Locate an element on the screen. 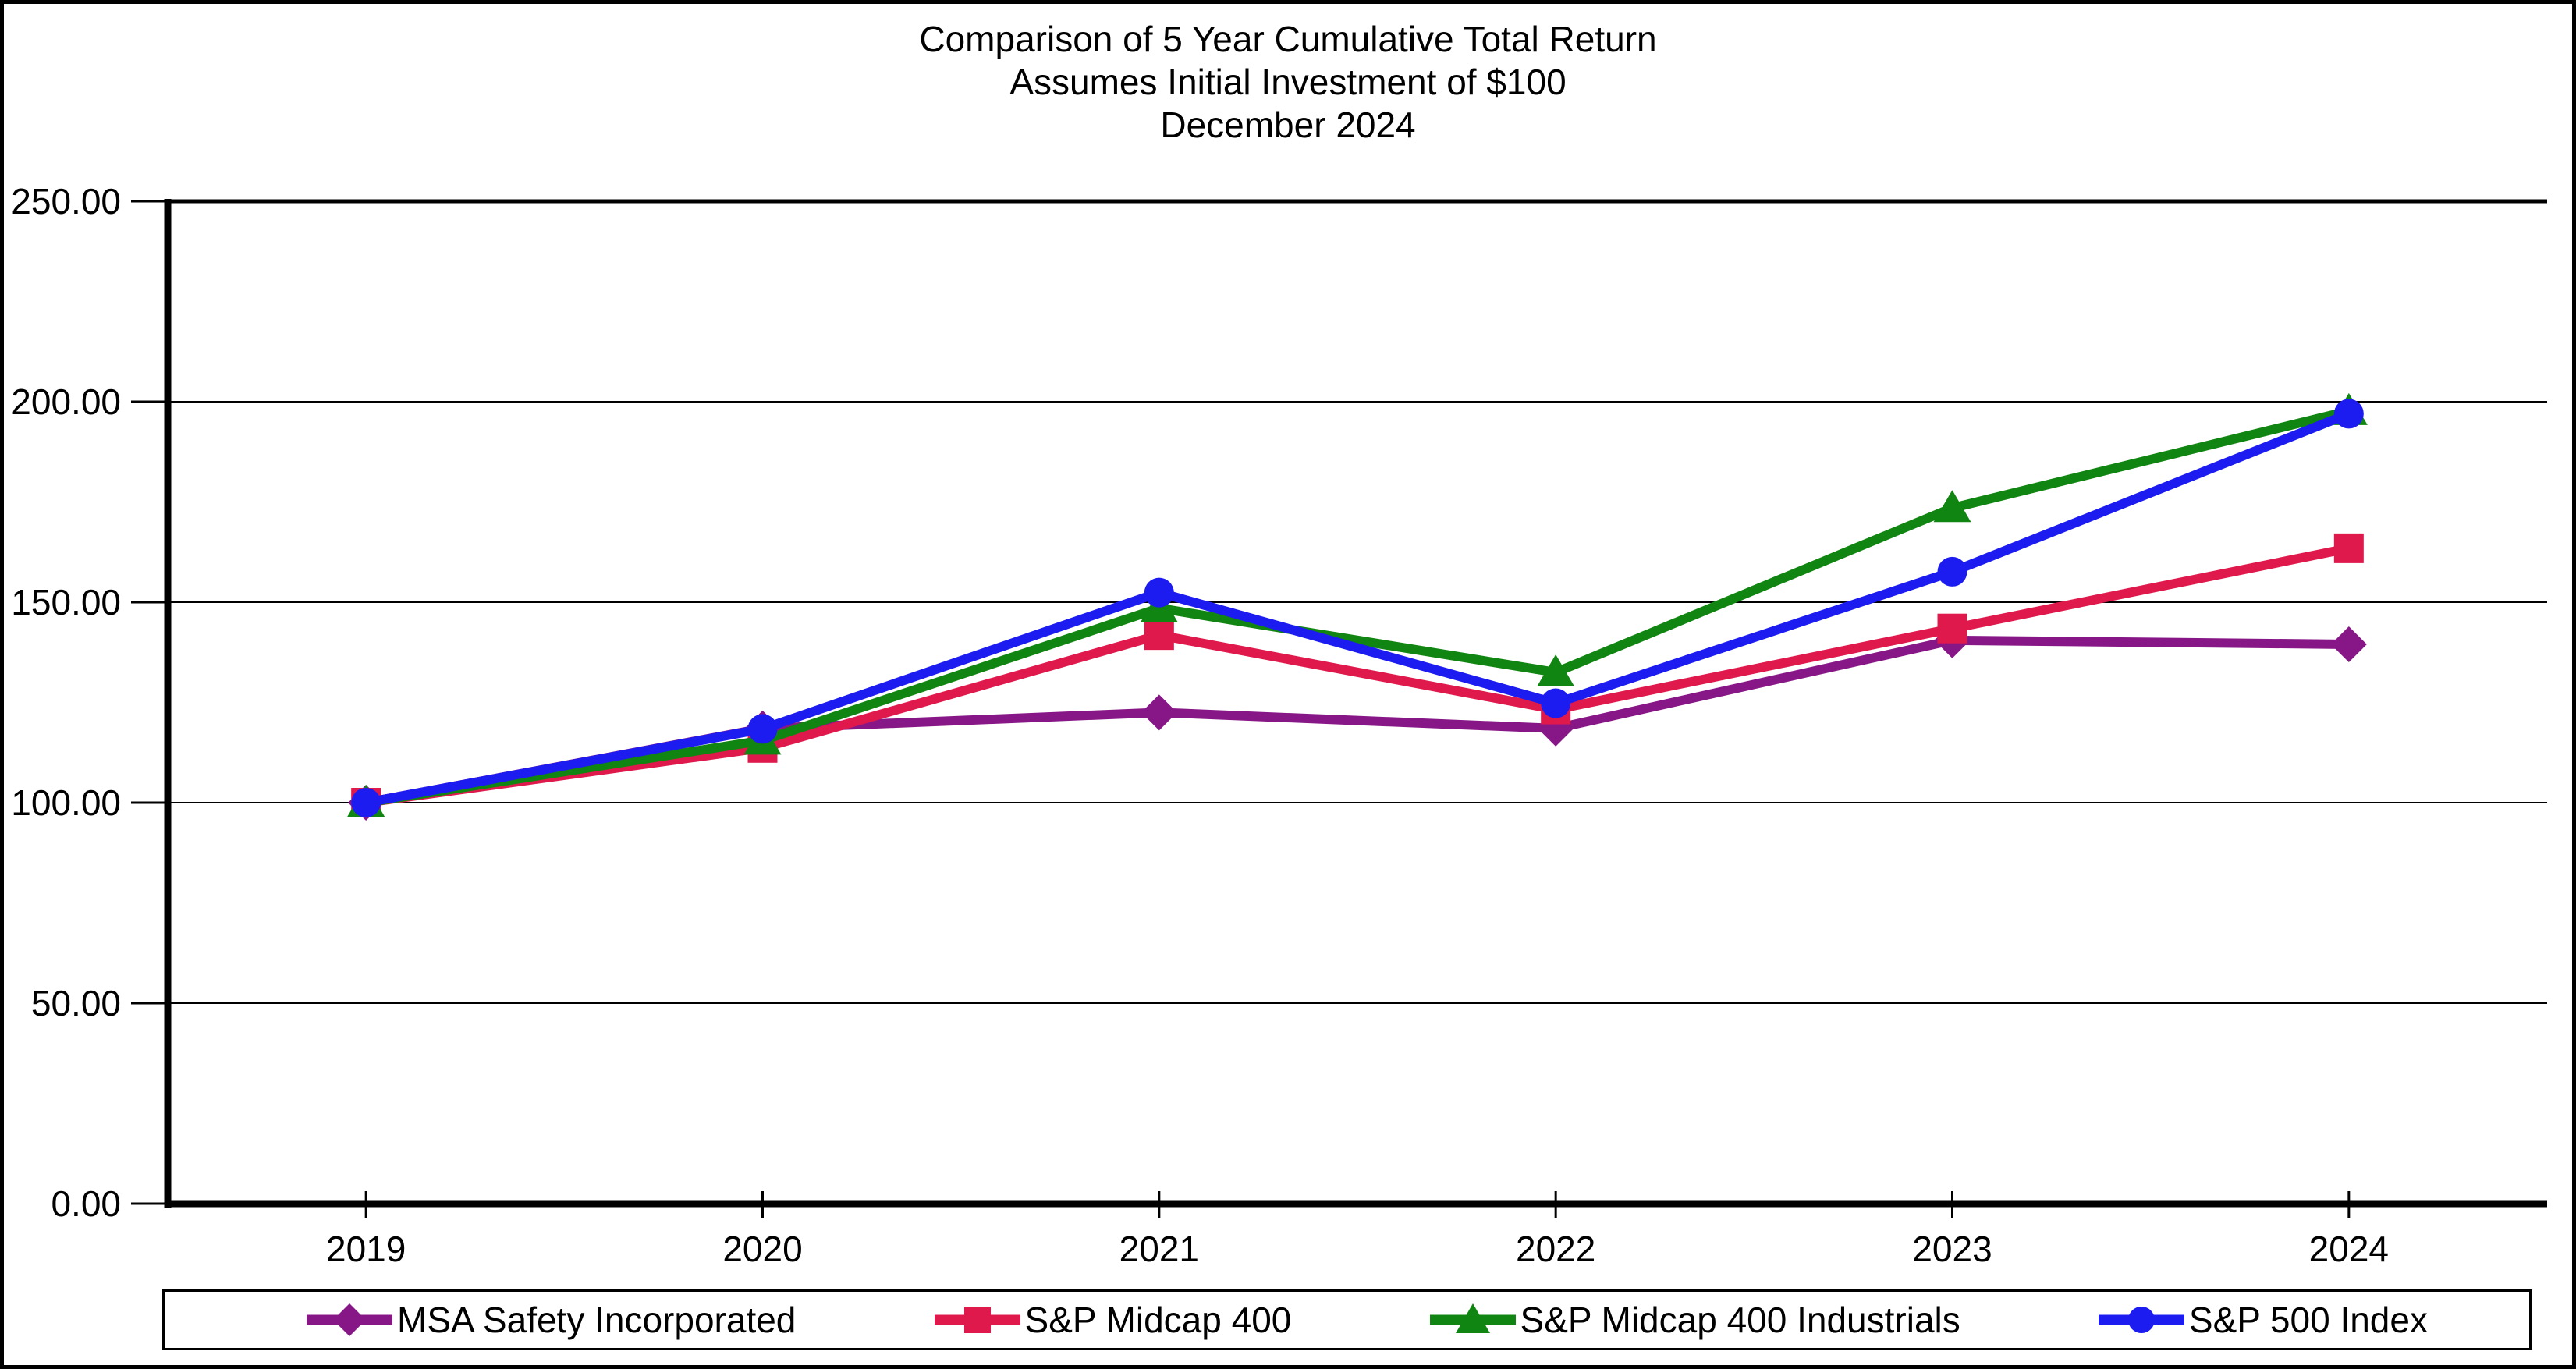 This screenshot has width=2576, height=1369. legend-label: S&P Midcap 400 Industrials is located at coordinates (1740, 1320).